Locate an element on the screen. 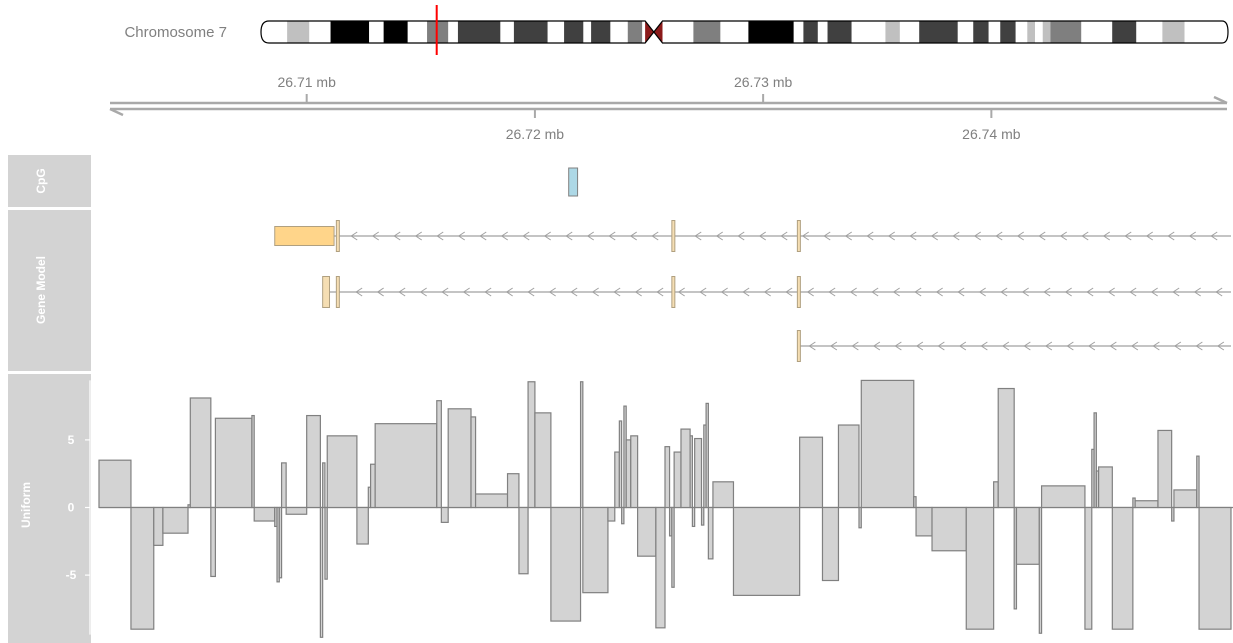  genome-axis: 26.71 mb 26.73 mb 26.72 mb 26.74 mb is located at coordinates (668, 108).